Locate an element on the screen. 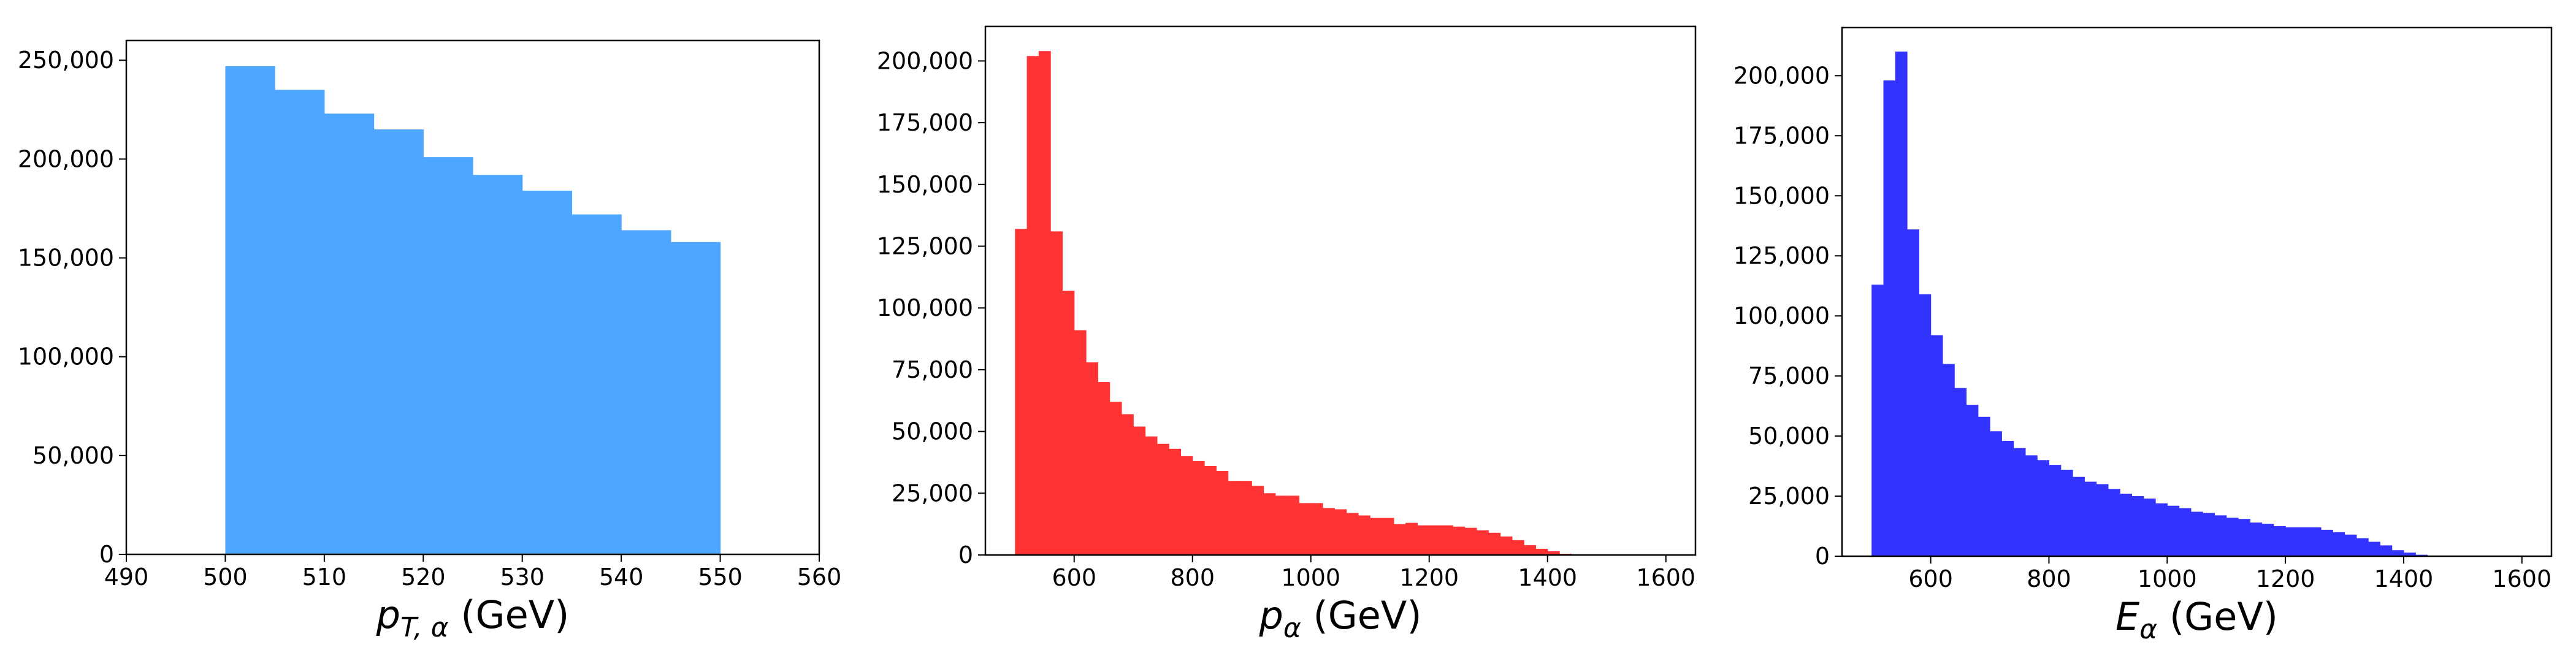  x-tick-label: 500 is located at coordinates (225, 577).